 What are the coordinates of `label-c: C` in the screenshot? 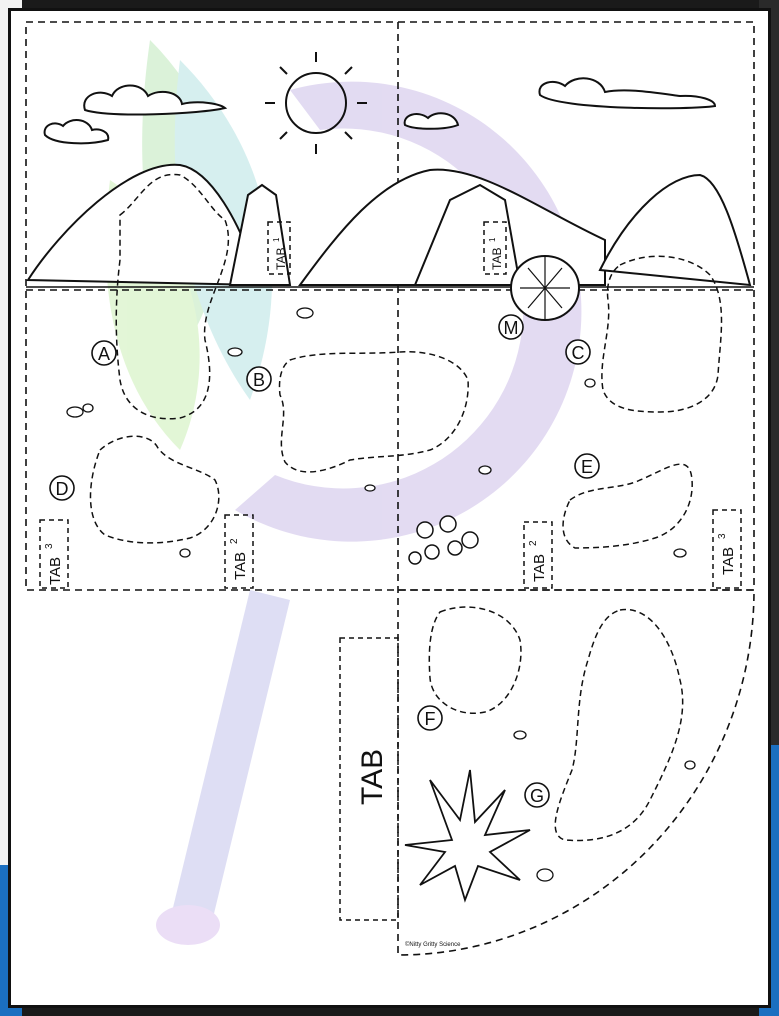 It's located at (578, 352).